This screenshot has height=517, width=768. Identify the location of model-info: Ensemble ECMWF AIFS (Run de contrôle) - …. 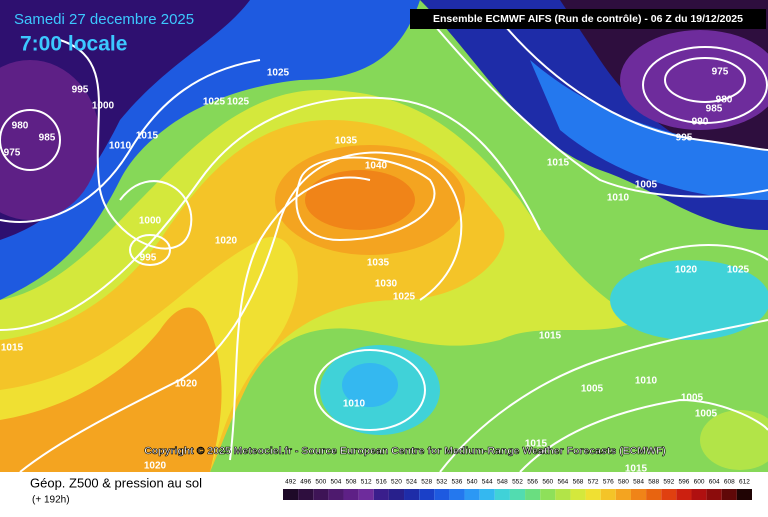
(588, 19).